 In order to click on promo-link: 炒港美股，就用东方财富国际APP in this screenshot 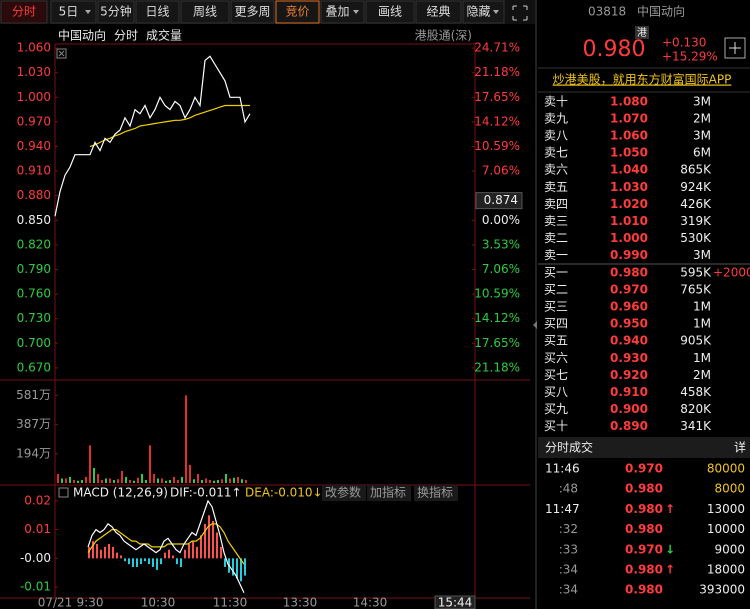, I will do `click(642, 79)`.